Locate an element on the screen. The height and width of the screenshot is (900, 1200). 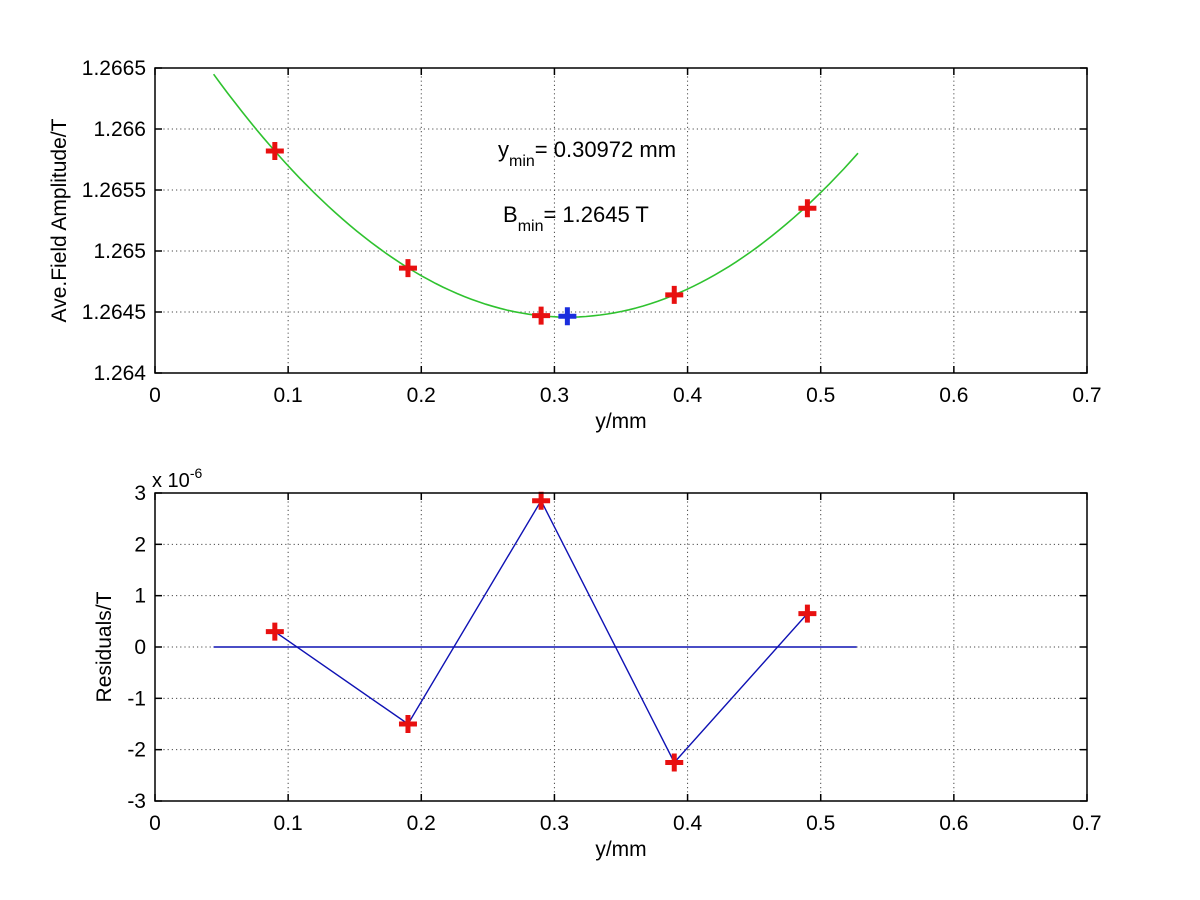
y-tick-label: 1.2645 is located at coordinates (114, 312).